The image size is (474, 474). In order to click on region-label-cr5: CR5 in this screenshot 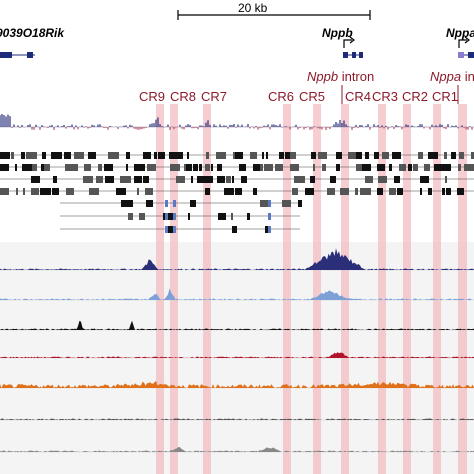, I will do `click(312, 96)`.